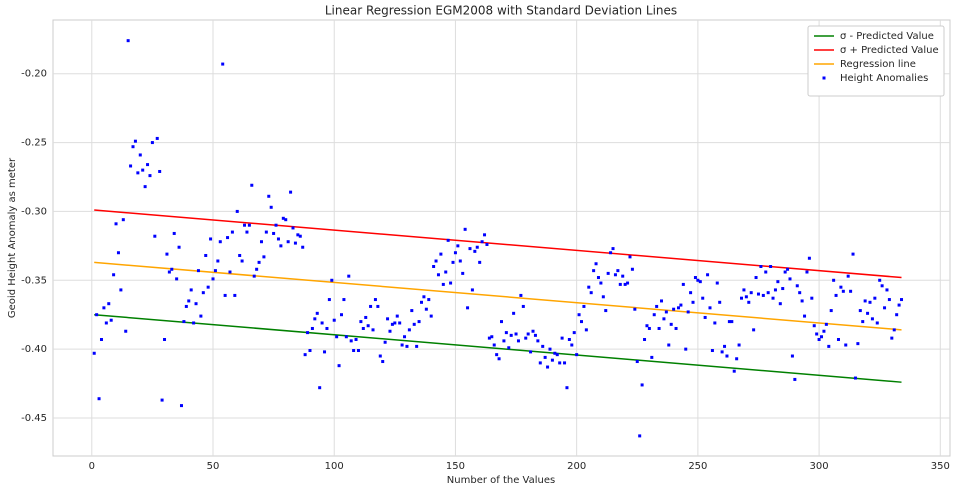  What do you see at coordinates (498, 296) in the screenshot?
I see `line` at bounding box center [498, 296].